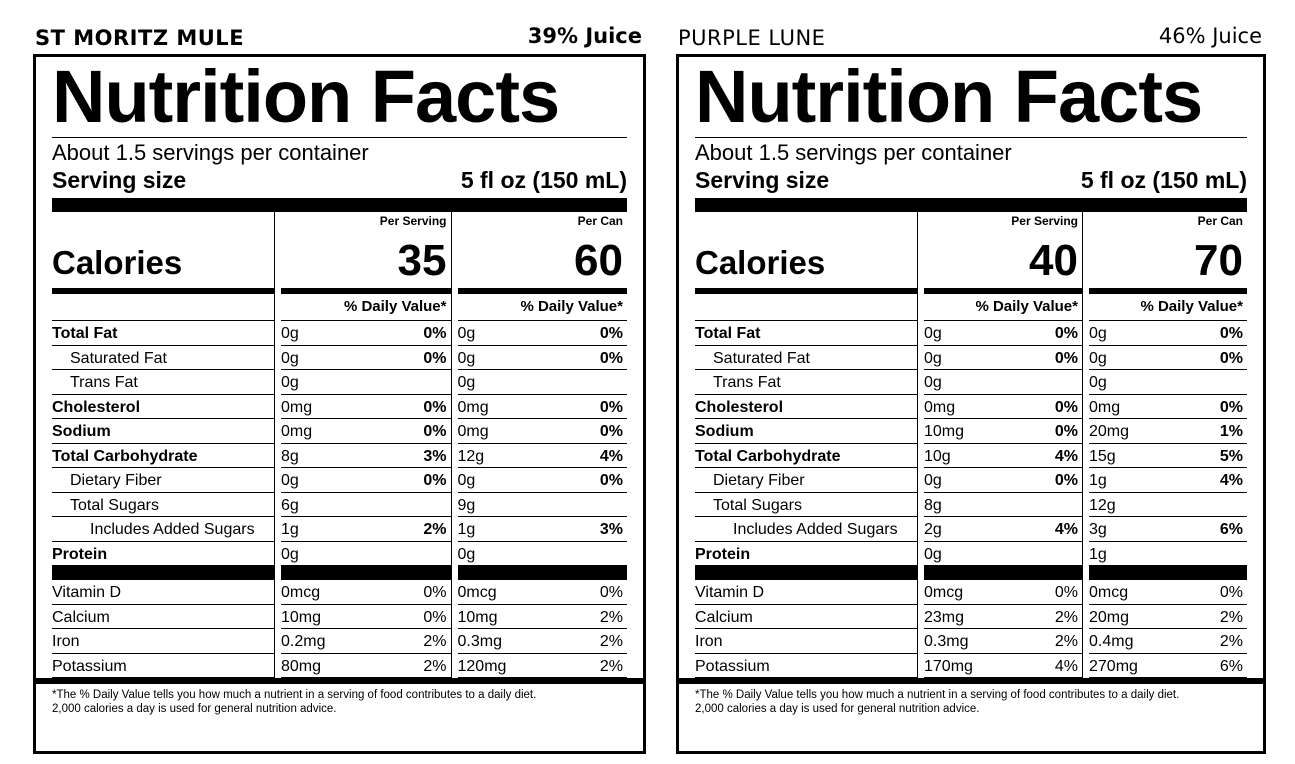 This screenshot has width=1295, height=764. I want to click on vitamin-value-row: 0mcg 0%, so click(542, 592).